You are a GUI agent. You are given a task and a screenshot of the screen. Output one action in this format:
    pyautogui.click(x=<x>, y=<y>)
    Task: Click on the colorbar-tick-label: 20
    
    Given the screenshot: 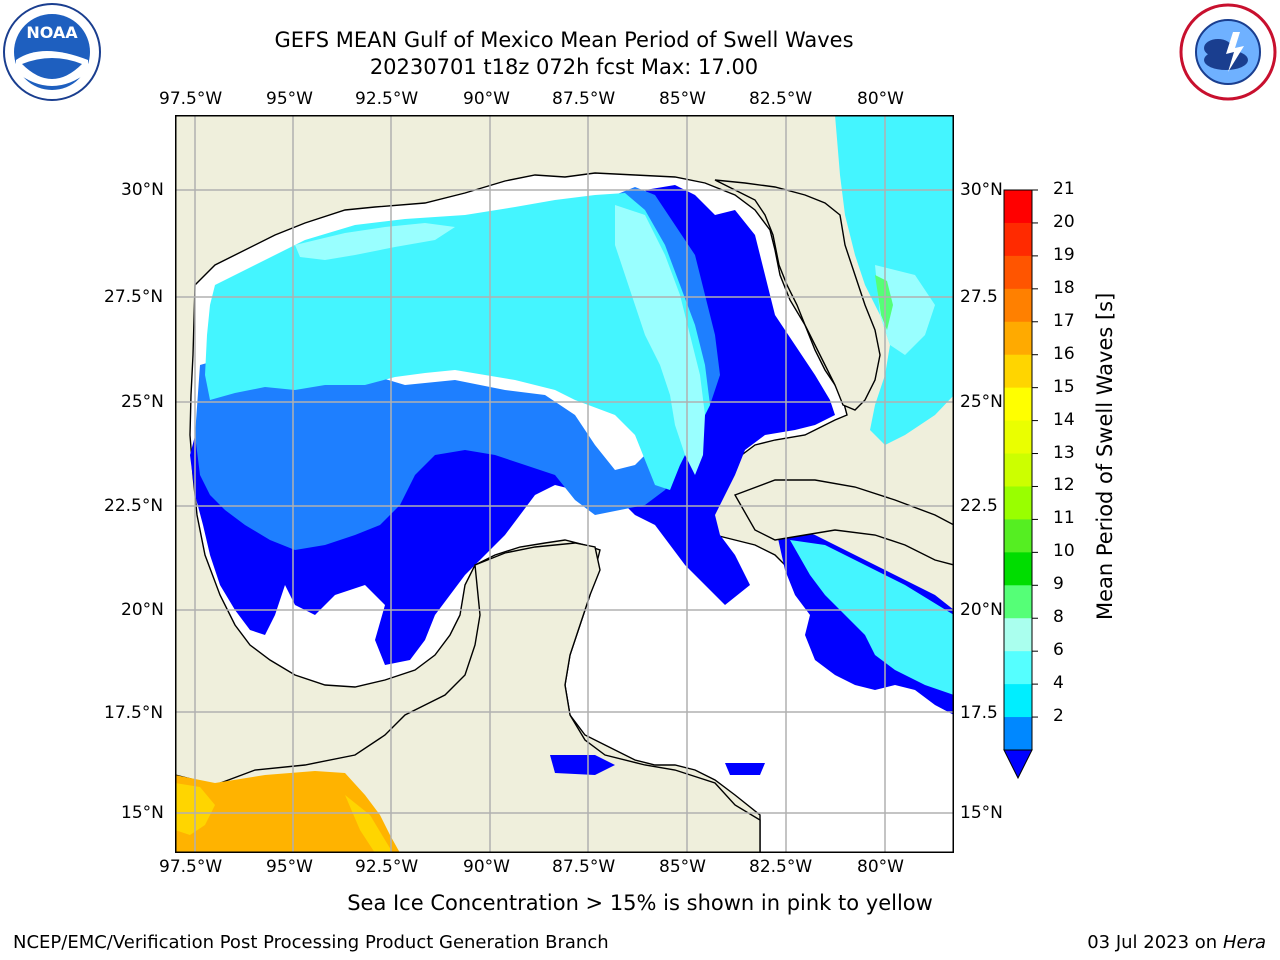 What is the action you would take?
    pyautogui.click(x=1064, y=221)
    